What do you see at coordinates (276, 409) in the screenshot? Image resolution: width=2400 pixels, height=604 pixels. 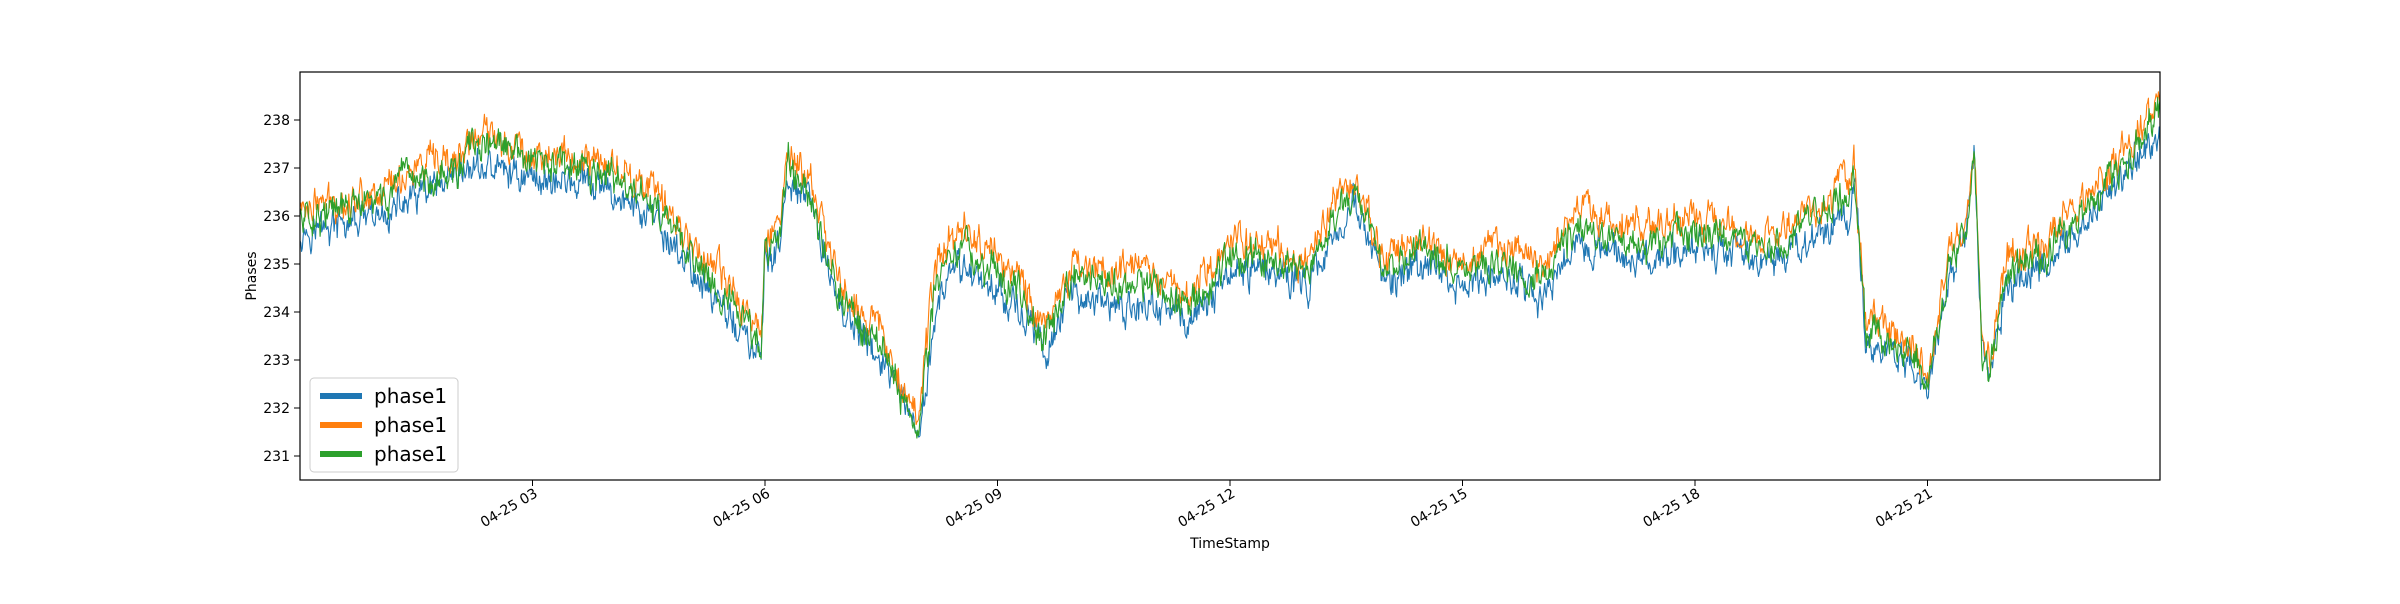 I see `y-tick-label: 232` at bounding box center [276, 409].